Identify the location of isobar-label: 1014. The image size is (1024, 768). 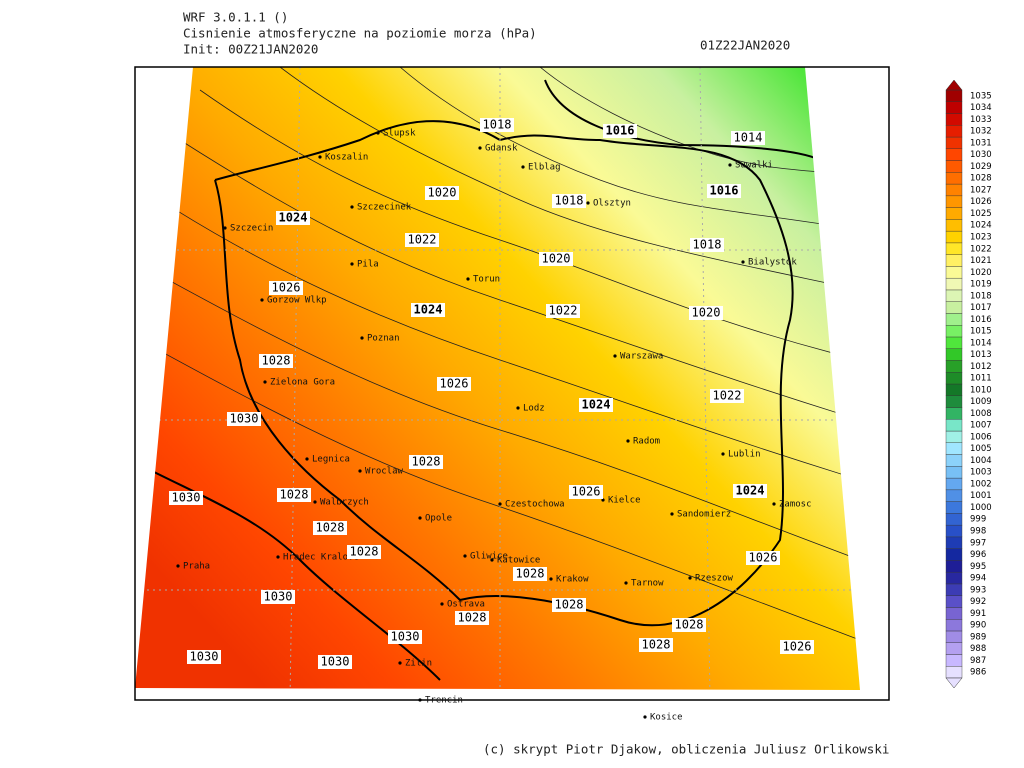
(748, 138).